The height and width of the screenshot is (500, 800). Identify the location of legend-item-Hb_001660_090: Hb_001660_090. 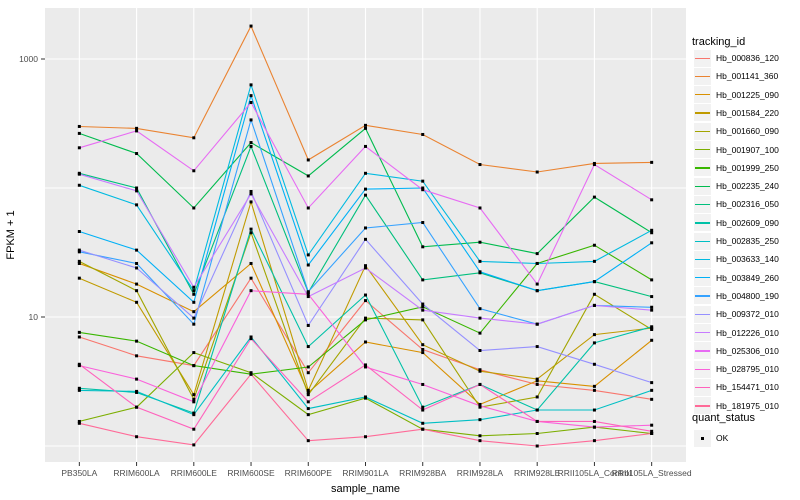
(736, 131).